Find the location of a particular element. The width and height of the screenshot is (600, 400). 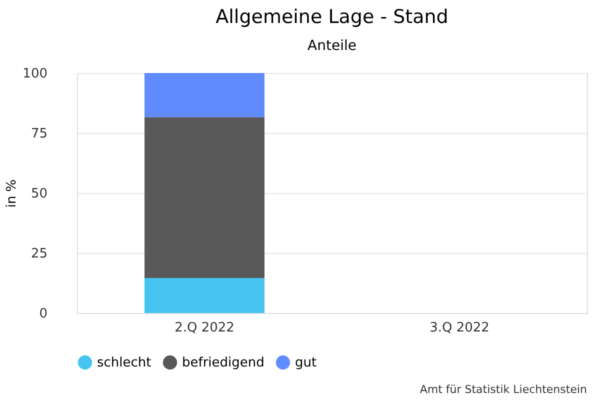

legend-label: schlecht is located at coordinates (124, 362).